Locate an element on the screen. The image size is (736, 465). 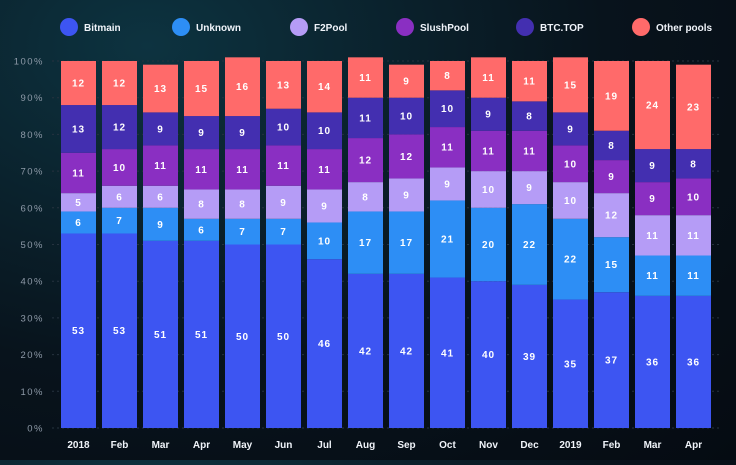
y-tick-label: 30% is located at coordinates (32, 318).